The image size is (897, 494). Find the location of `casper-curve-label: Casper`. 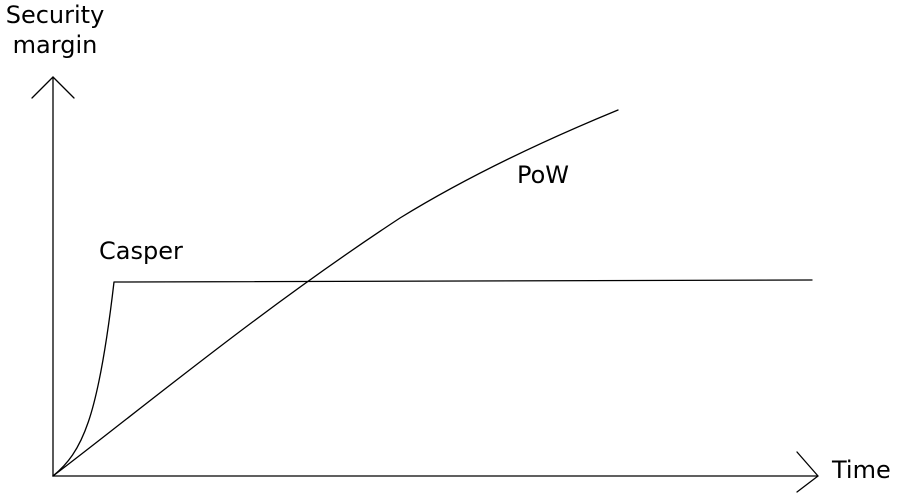

casper-curve-label: Casper is located at coordinates (141, 251).